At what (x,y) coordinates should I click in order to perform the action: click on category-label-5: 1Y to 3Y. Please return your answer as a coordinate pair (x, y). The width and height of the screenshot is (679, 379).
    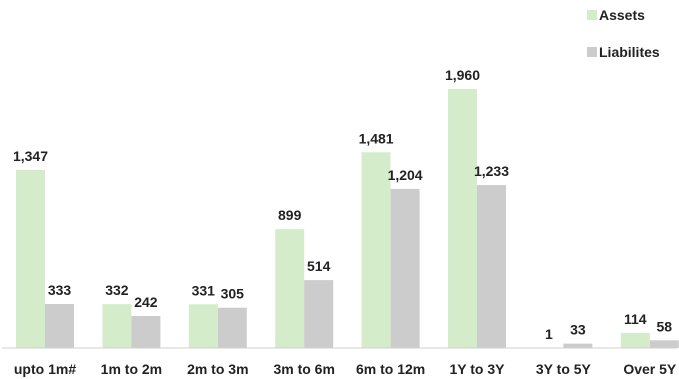
    Looking at the image, I should click on (478, 369).